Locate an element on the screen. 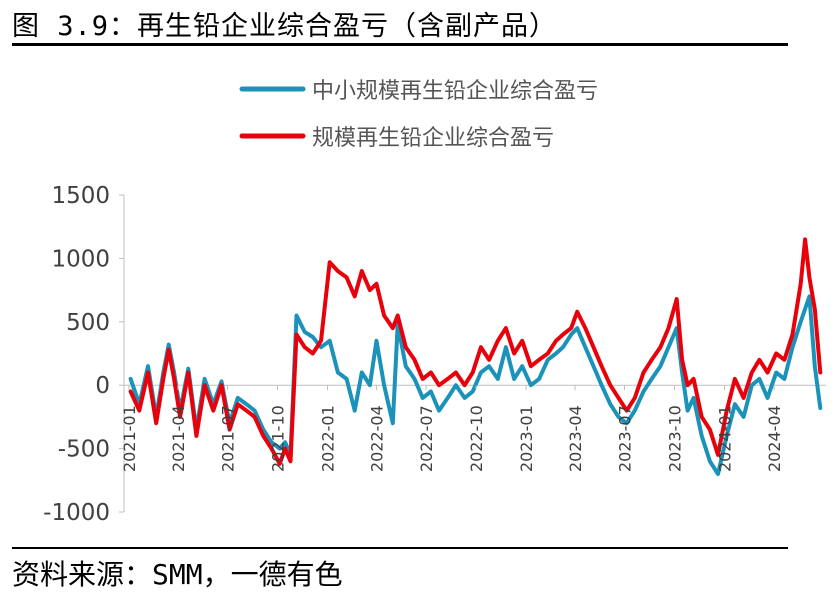 The image size is (839, 604). x-tick-label: 2023-01 is located at coordinates (526, 438).